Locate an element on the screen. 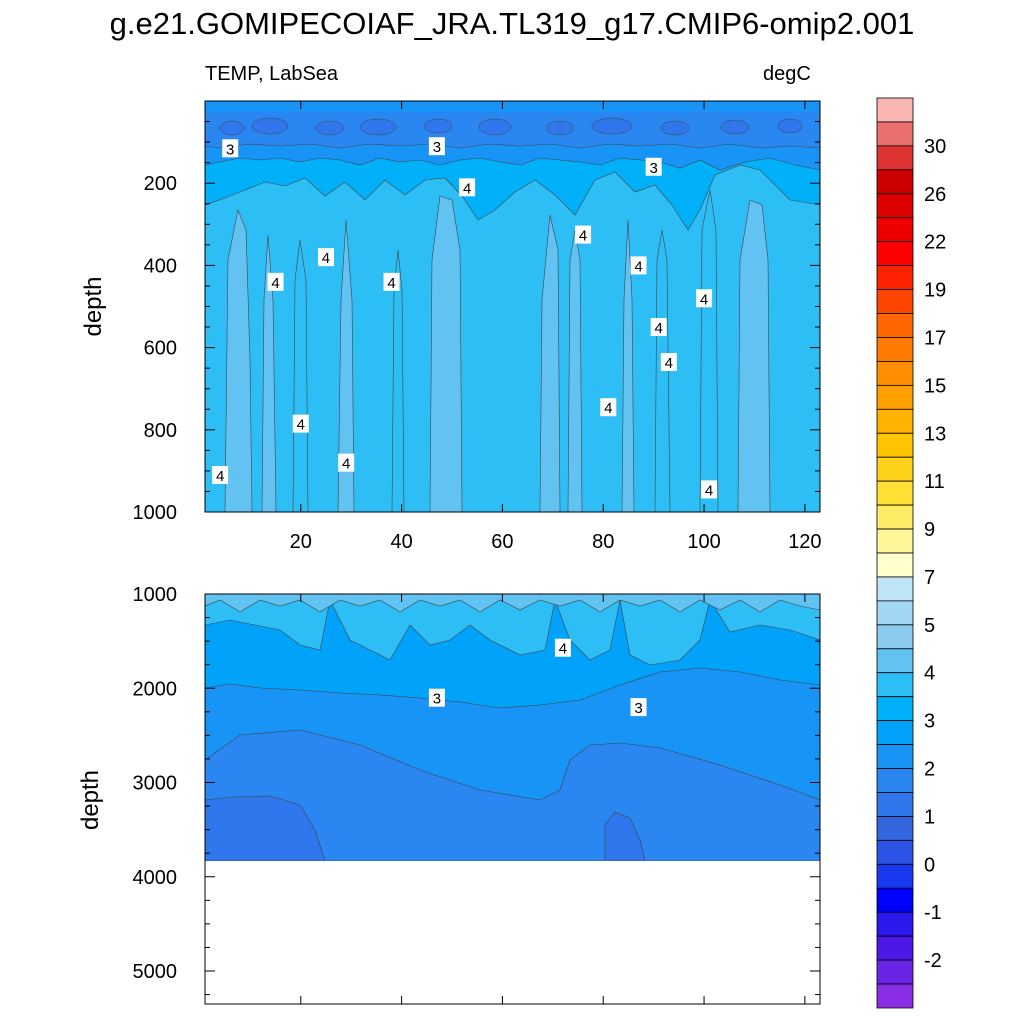 The height and width of the screenshot is (1024, 1024). colorbar-label: 2 is located at coordinates (929, 770).